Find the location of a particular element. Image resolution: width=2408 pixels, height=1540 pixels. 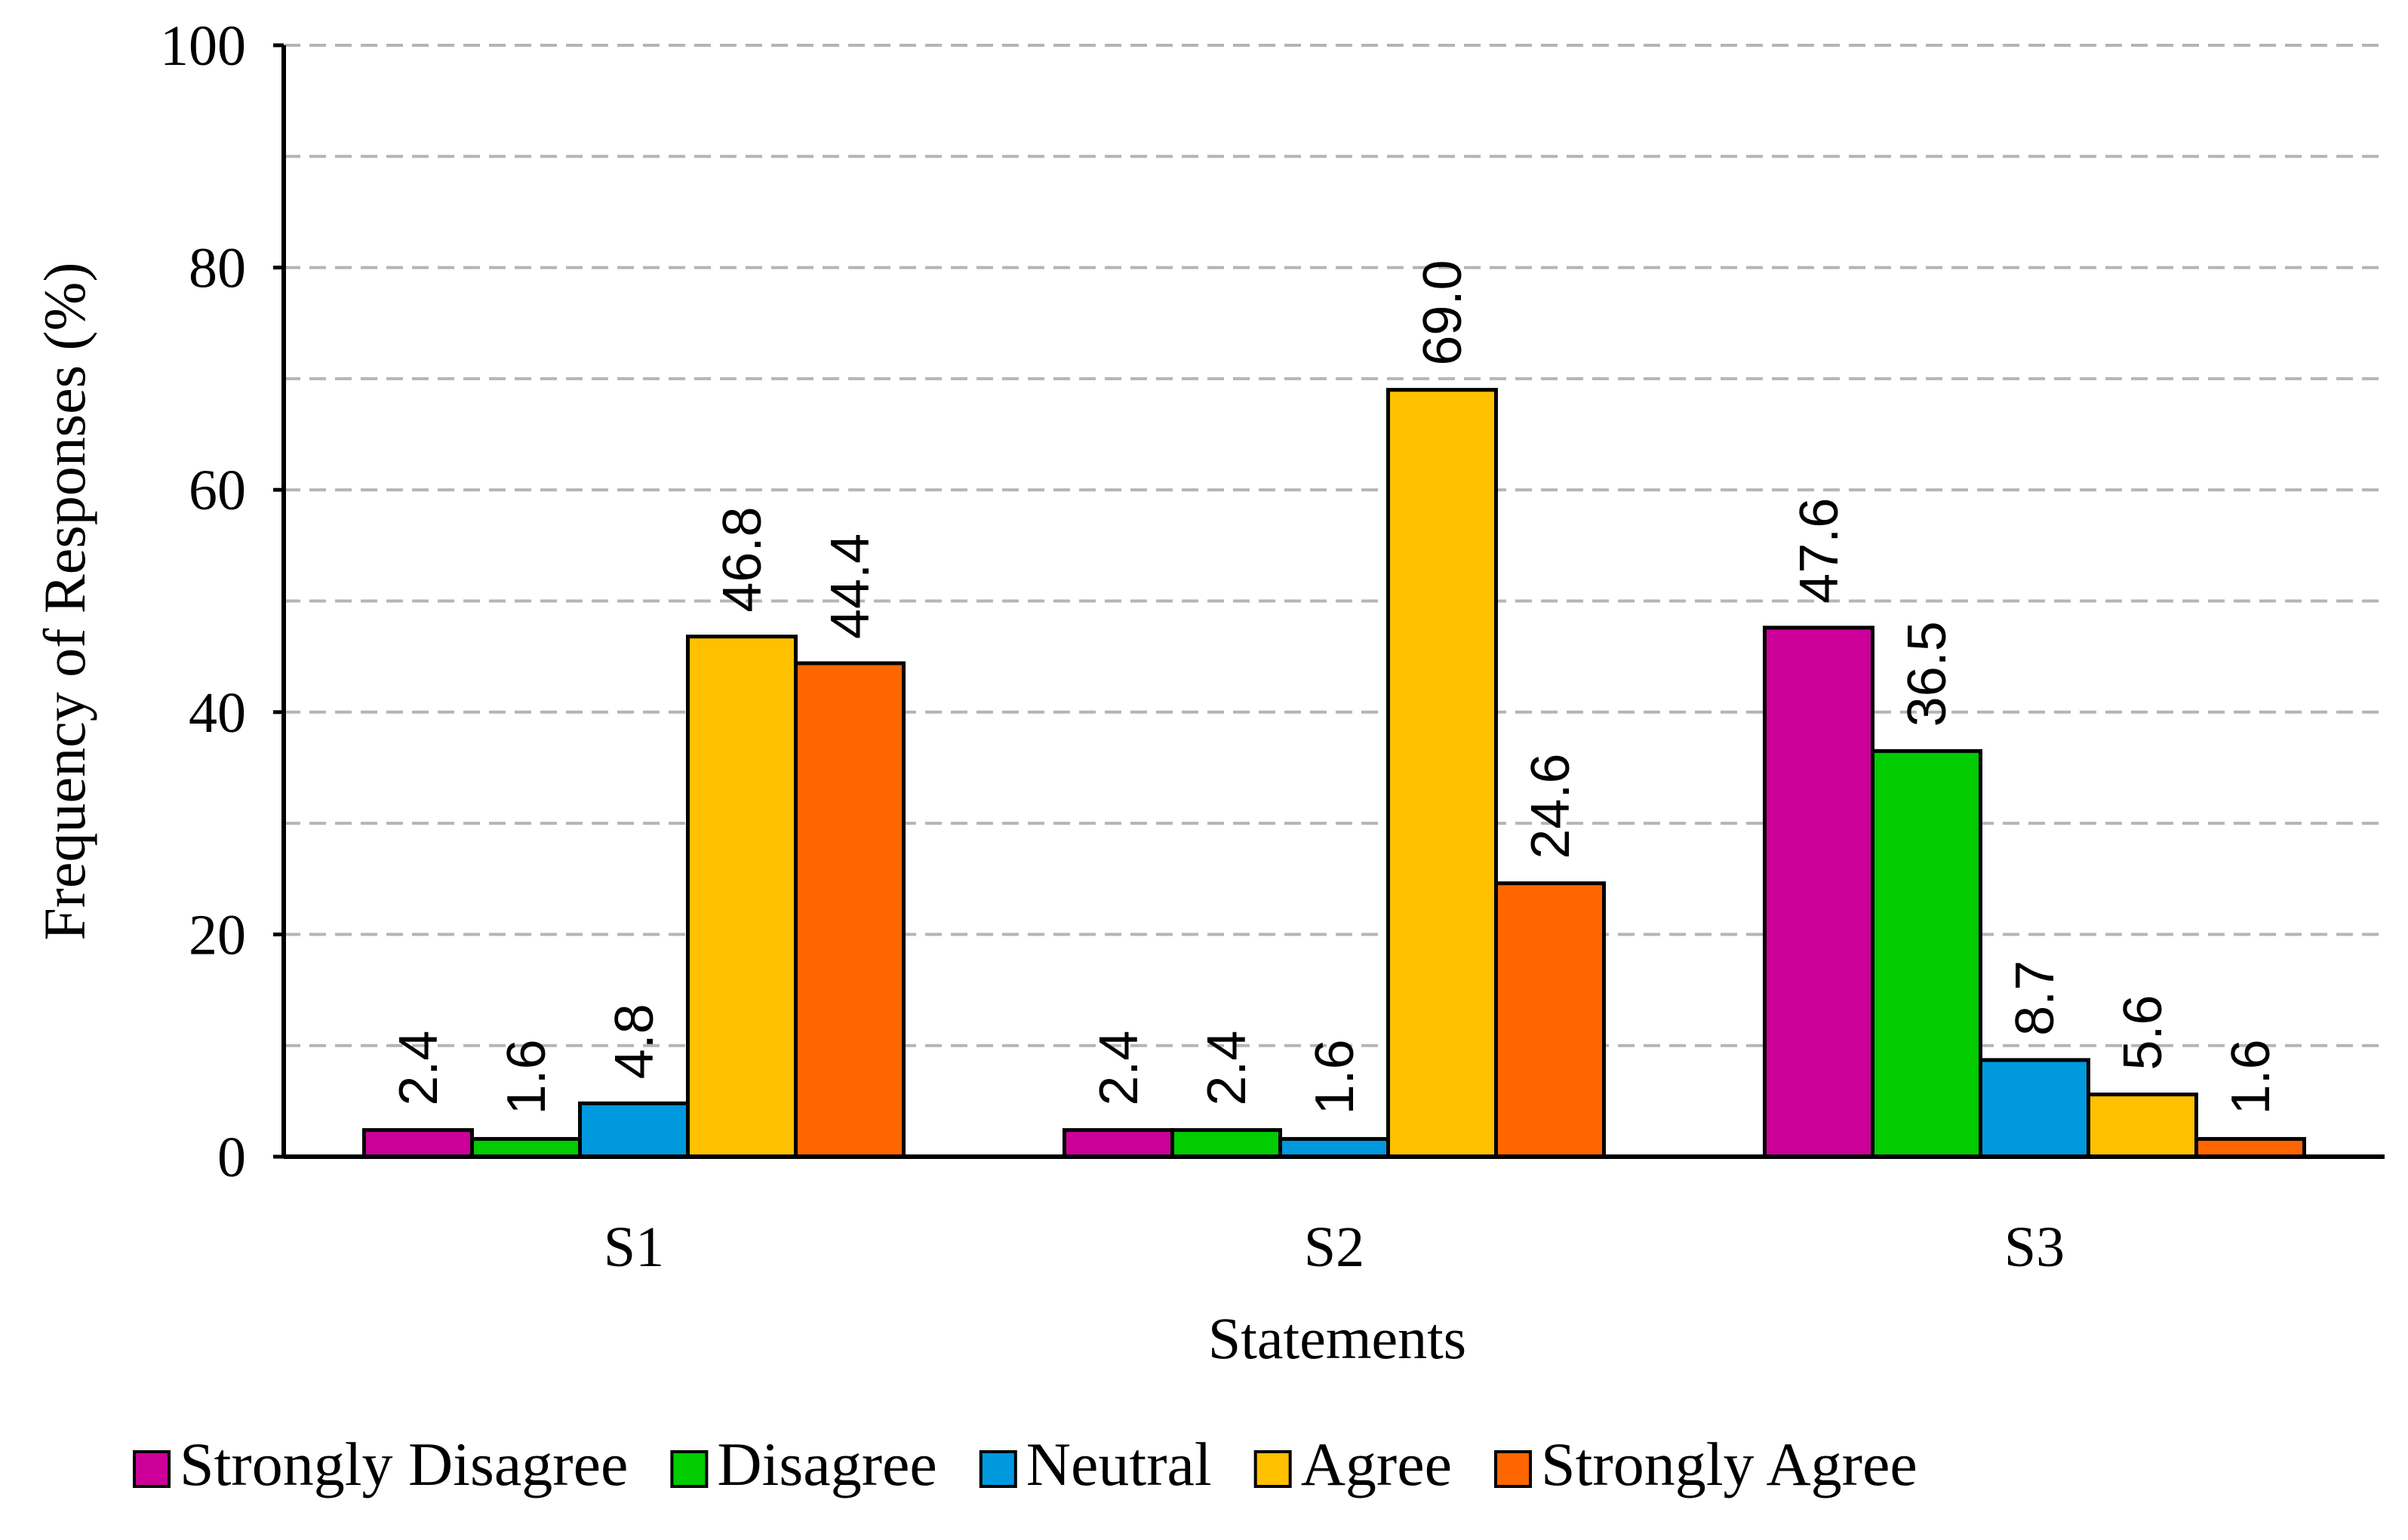

y-tick-label: 40 is located at coordinates (217, 713).